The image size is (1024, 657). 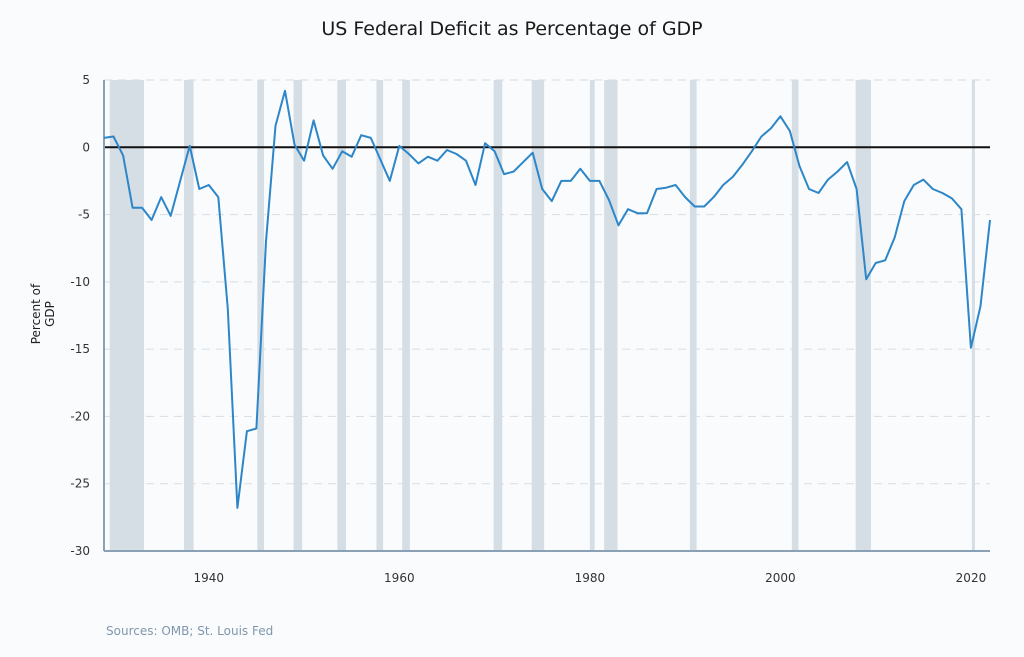 What do you see at coordinates (399, 578) in the screenshot?
I see `x-tick-label: 1960` at bounding box center [399, 578].